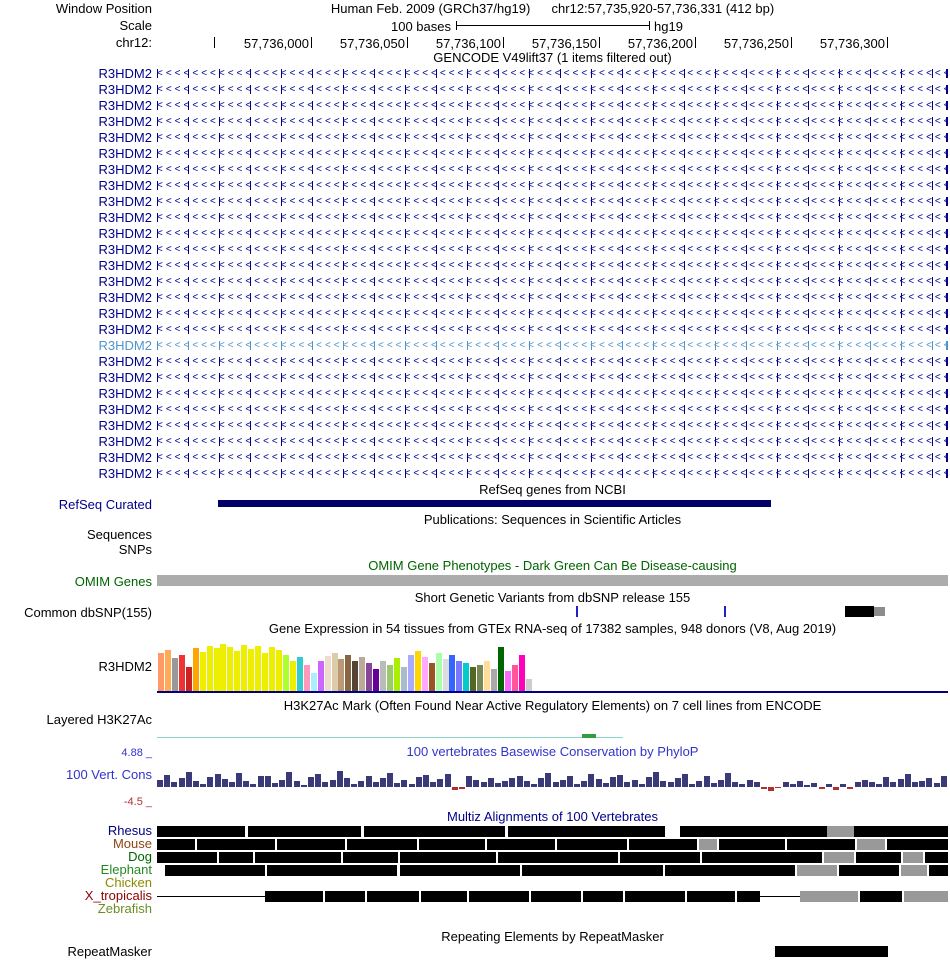  Describe the element at coordinates (831, 951) in the screenshot. I see `repeat-element-bar` at that location.